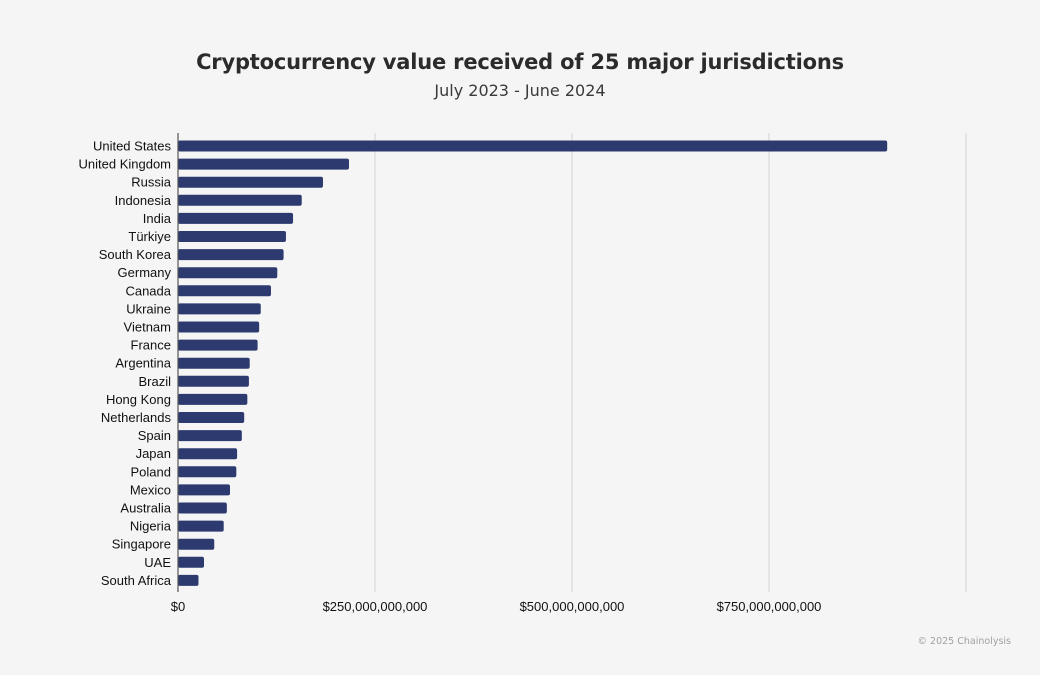 The height and width of the screenshot is (675, 1040). I want to click on chart-subtitle: July 2023 - June 2024, so click(520, 90).